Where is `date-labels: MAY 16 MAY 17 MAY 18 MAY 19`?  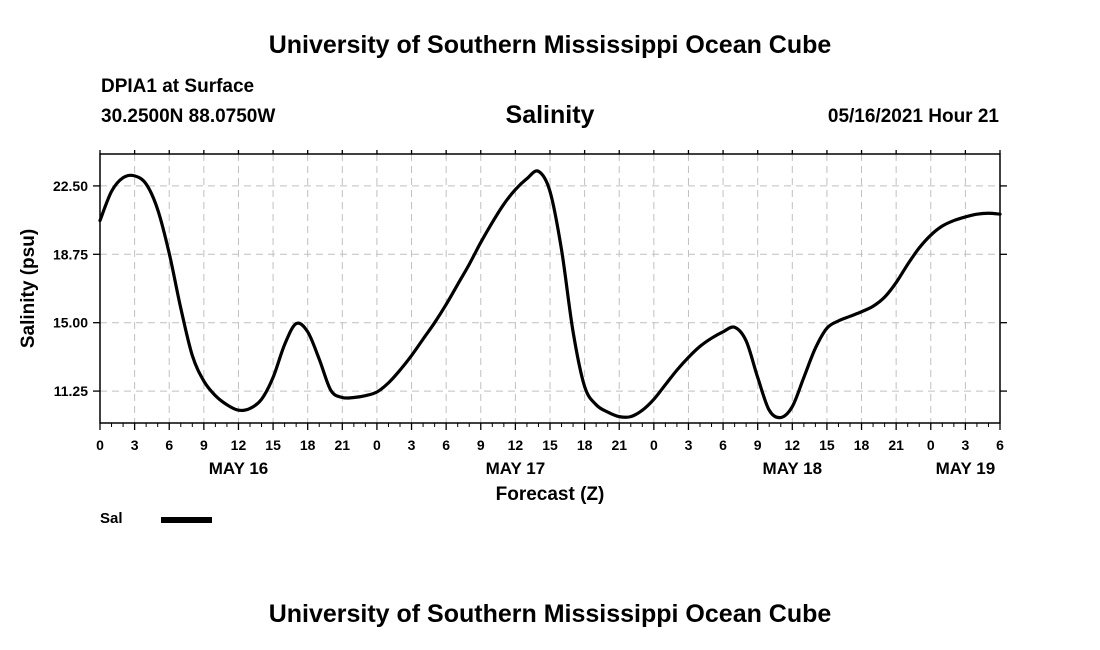 date-labels: MAY 16 MAY 17 MAY 18 MAY 19 is located at coordinates (602, 468).